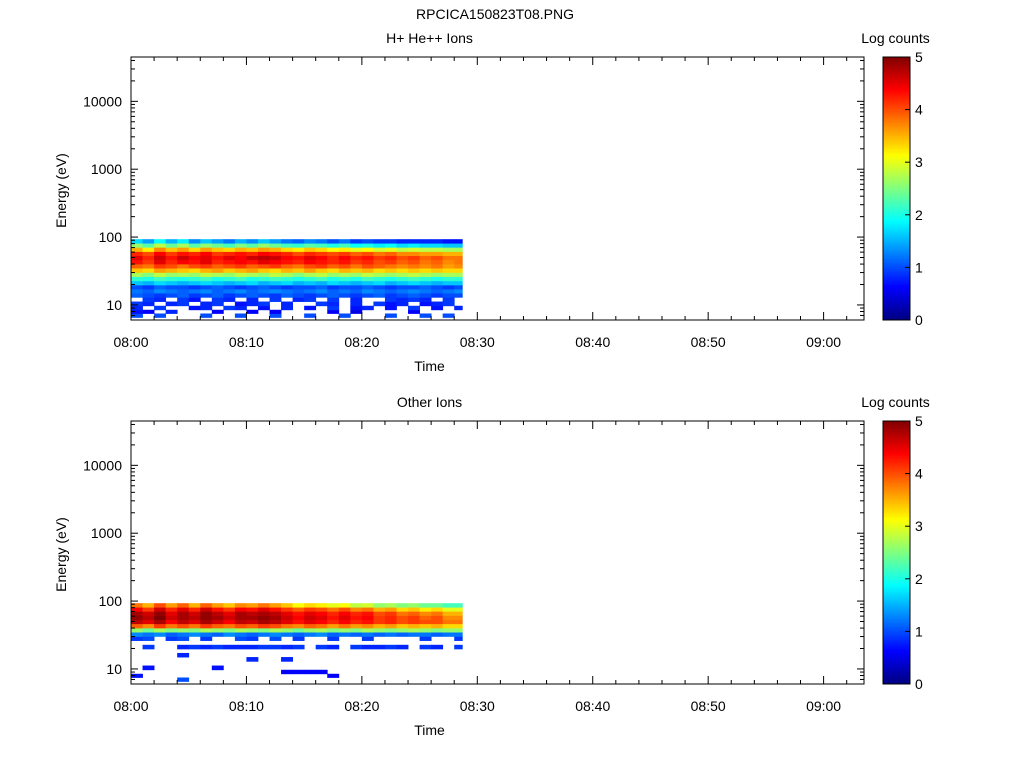  Describe the element at coordinates (429, 366) in the screenshot. I see `x-axis-label: Time` at that location.